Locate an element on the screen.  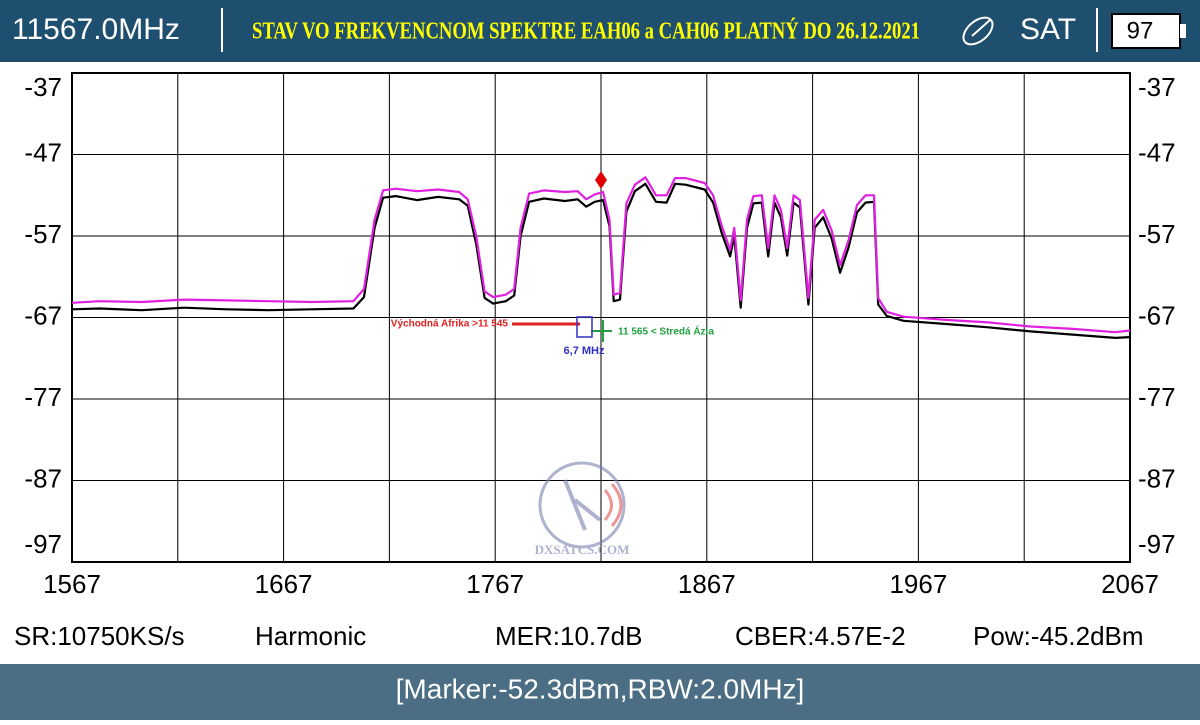
y-tick-label-right: -67 is located at coordinates (1157, 315).